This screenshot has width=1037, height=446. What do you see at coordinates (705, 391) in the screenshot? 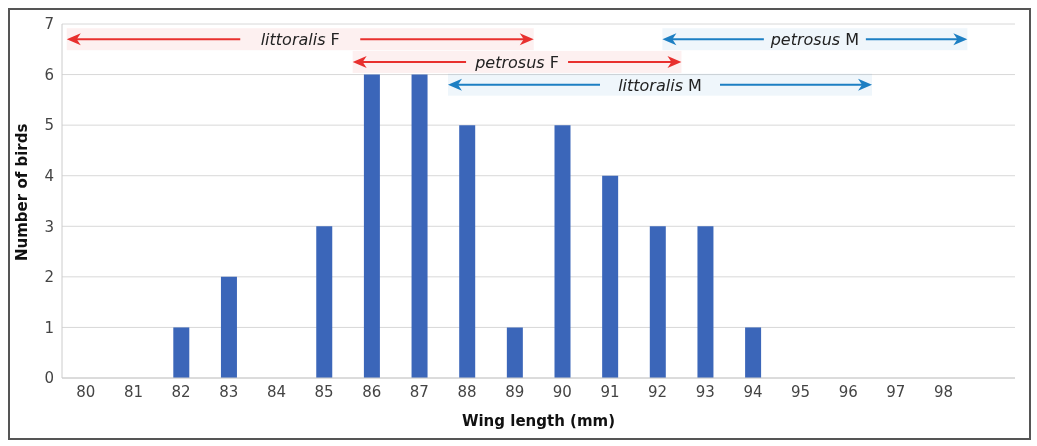
I see `x-tick-label: 93` at bounding box center [705, 391].